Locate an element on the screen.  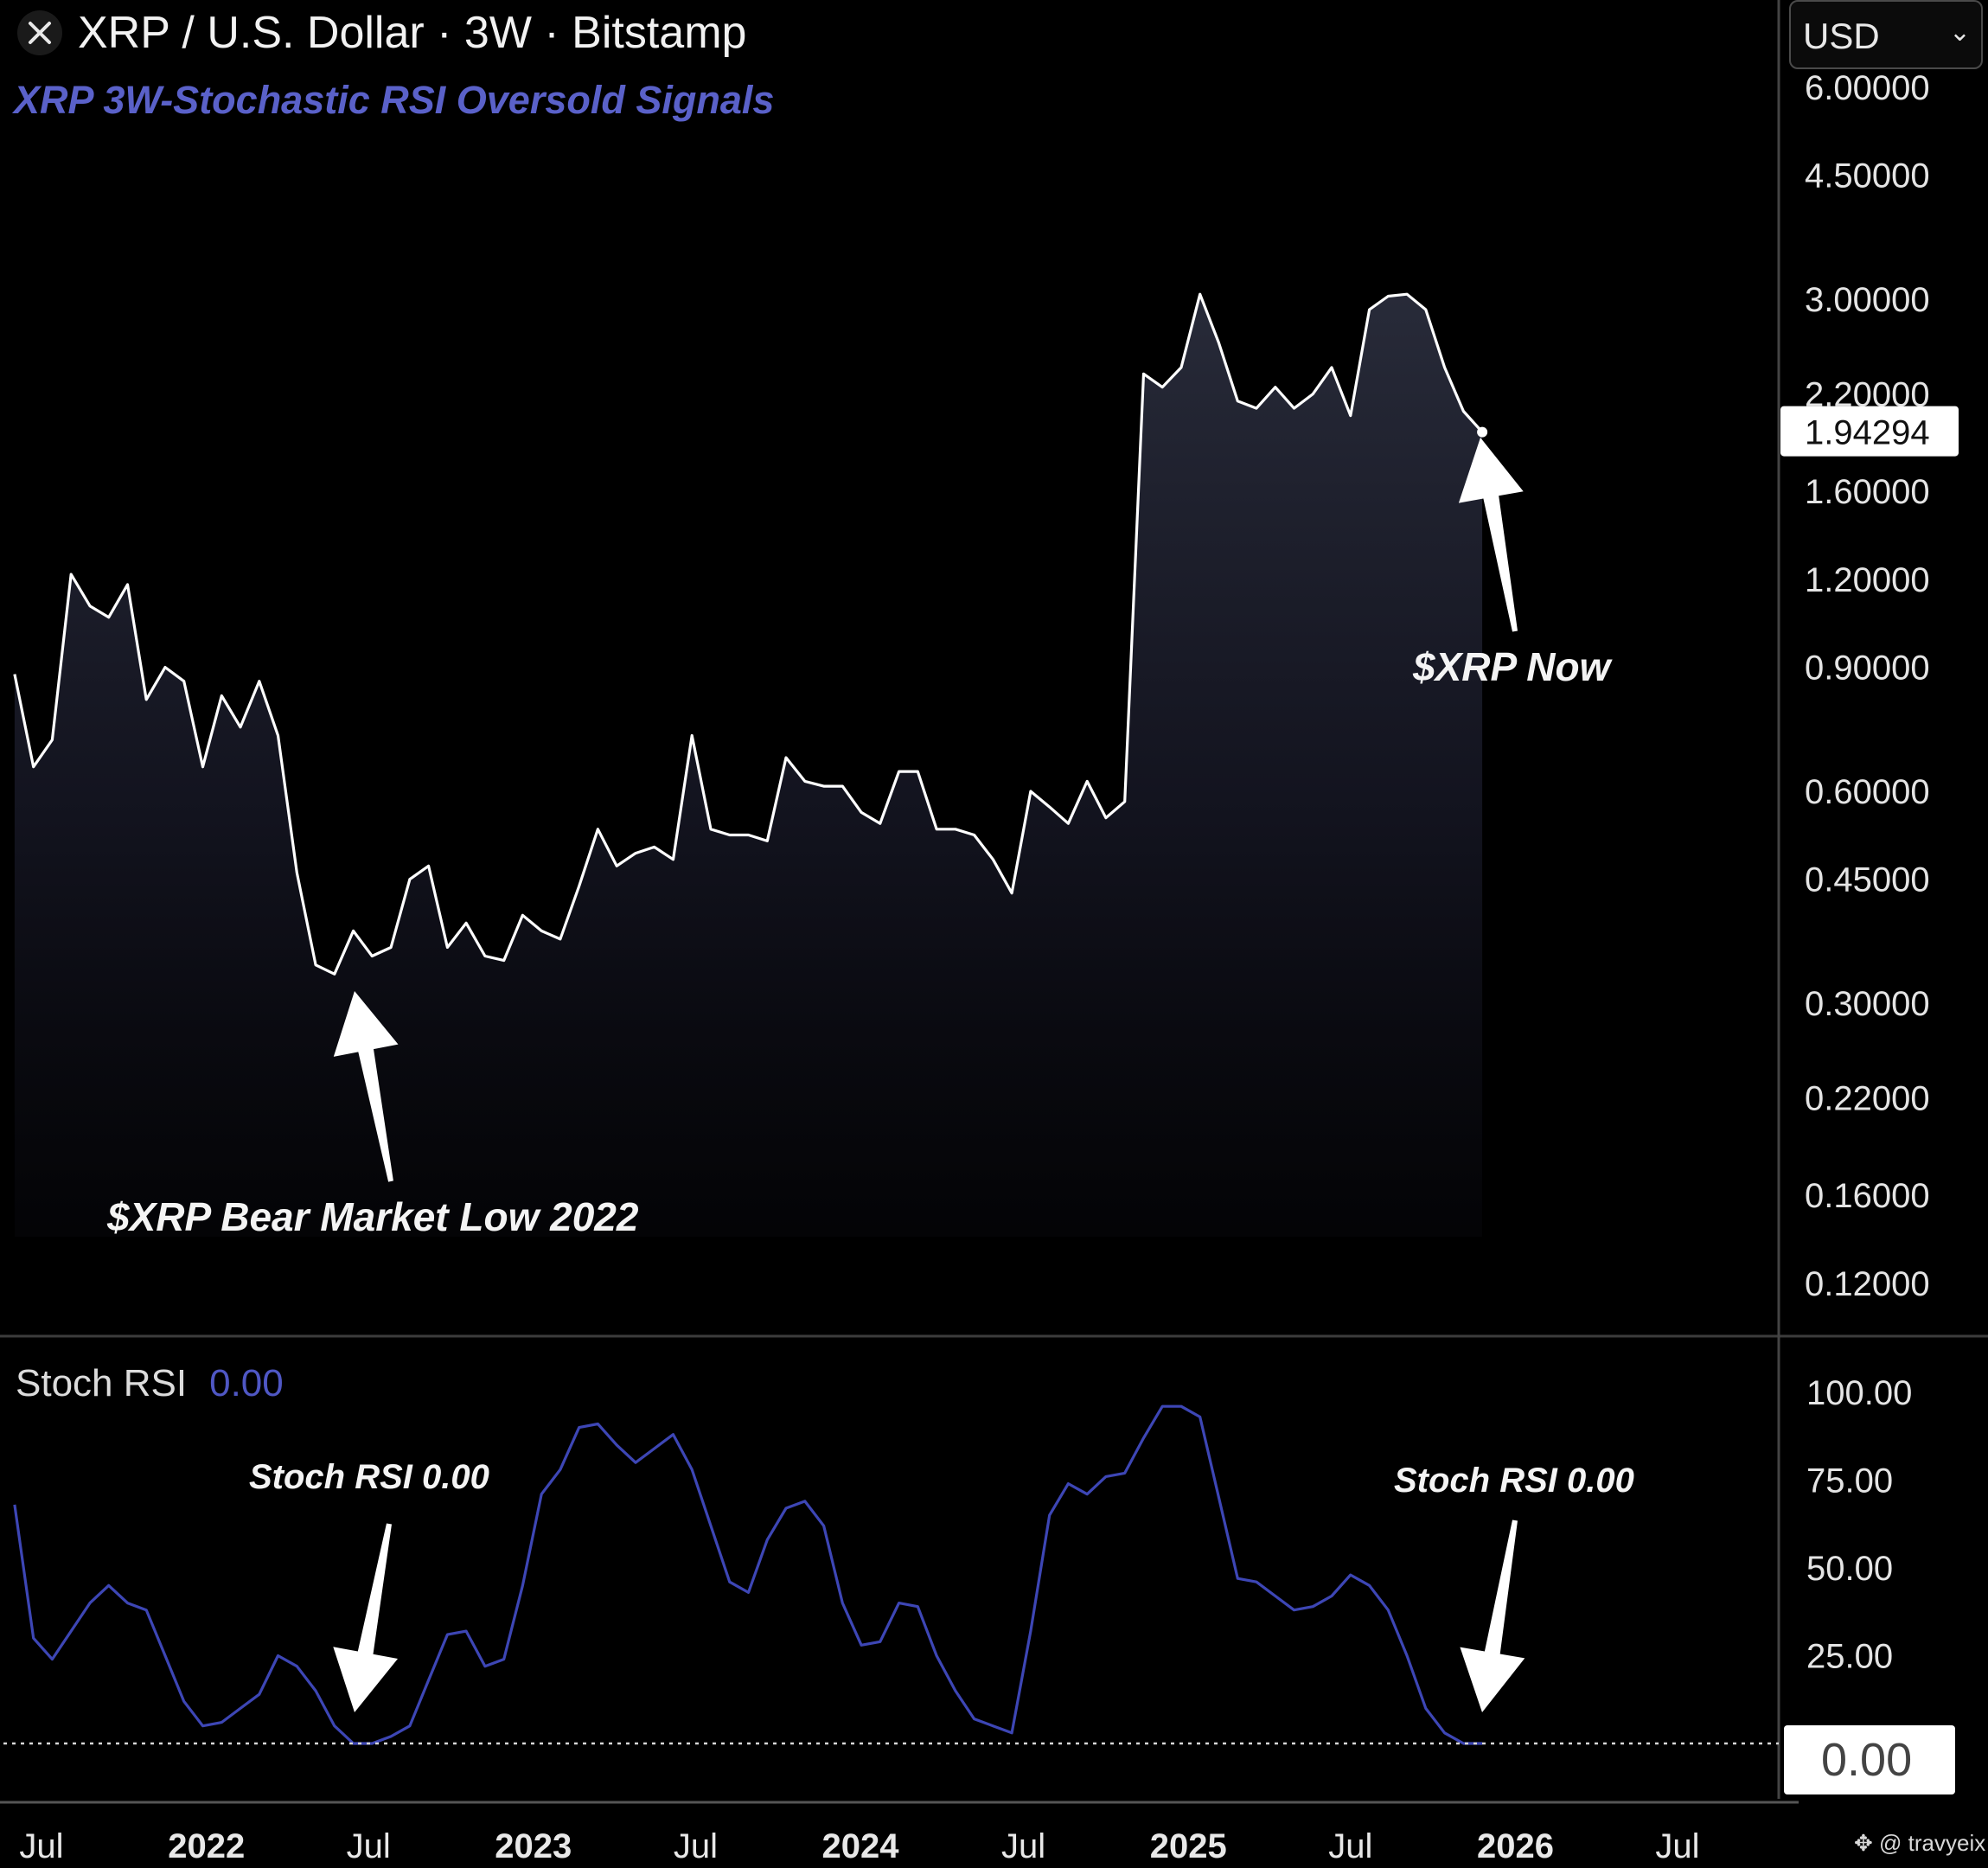
chart-subtitle: XRP 3W-Stochastic RSI Oversold Signals is located at coordinates (394, 100).